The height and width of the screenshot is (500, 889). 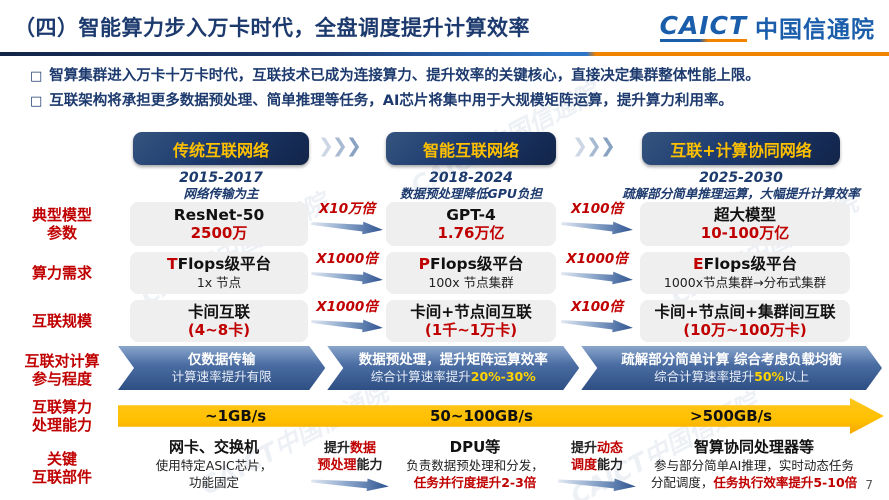 I want to click on cell-scale-1: 卡间互联 (4~8卡), so click(x=219, y=321).